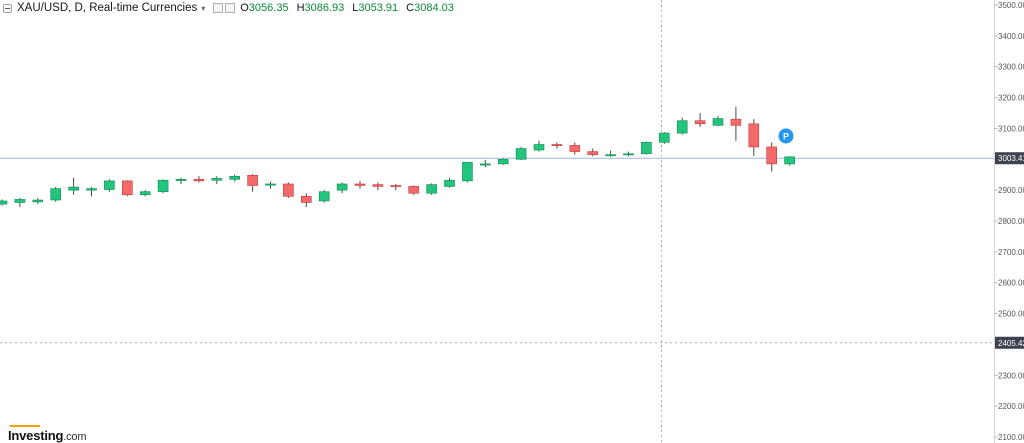 This screenshot has height=443, width=1024. I want to click on current-price-badge-label: 3003.41, so click(1011, 158).